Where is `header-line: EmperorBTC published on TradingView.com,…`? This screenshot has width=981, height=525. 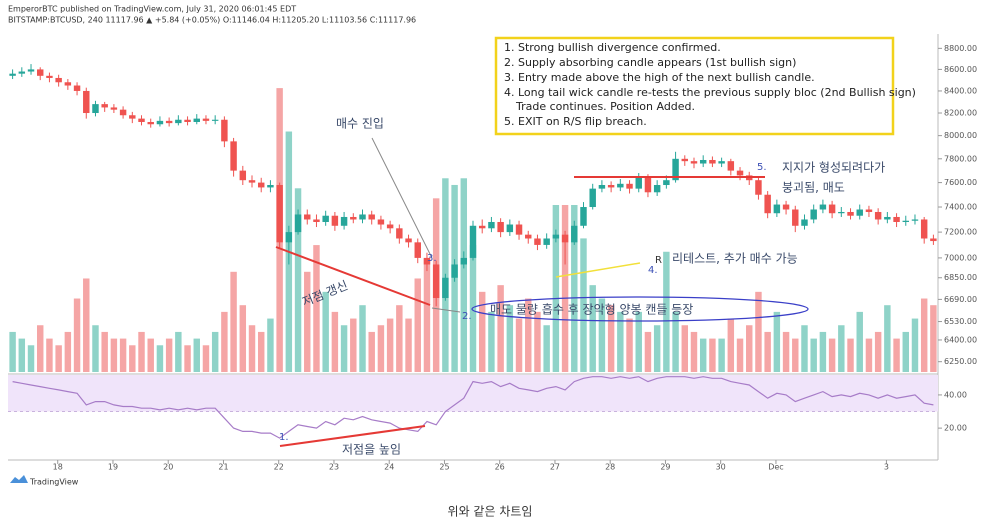 header-line: EmperorBTC published on TradingView.com,… is located at coordinates (152, 9).